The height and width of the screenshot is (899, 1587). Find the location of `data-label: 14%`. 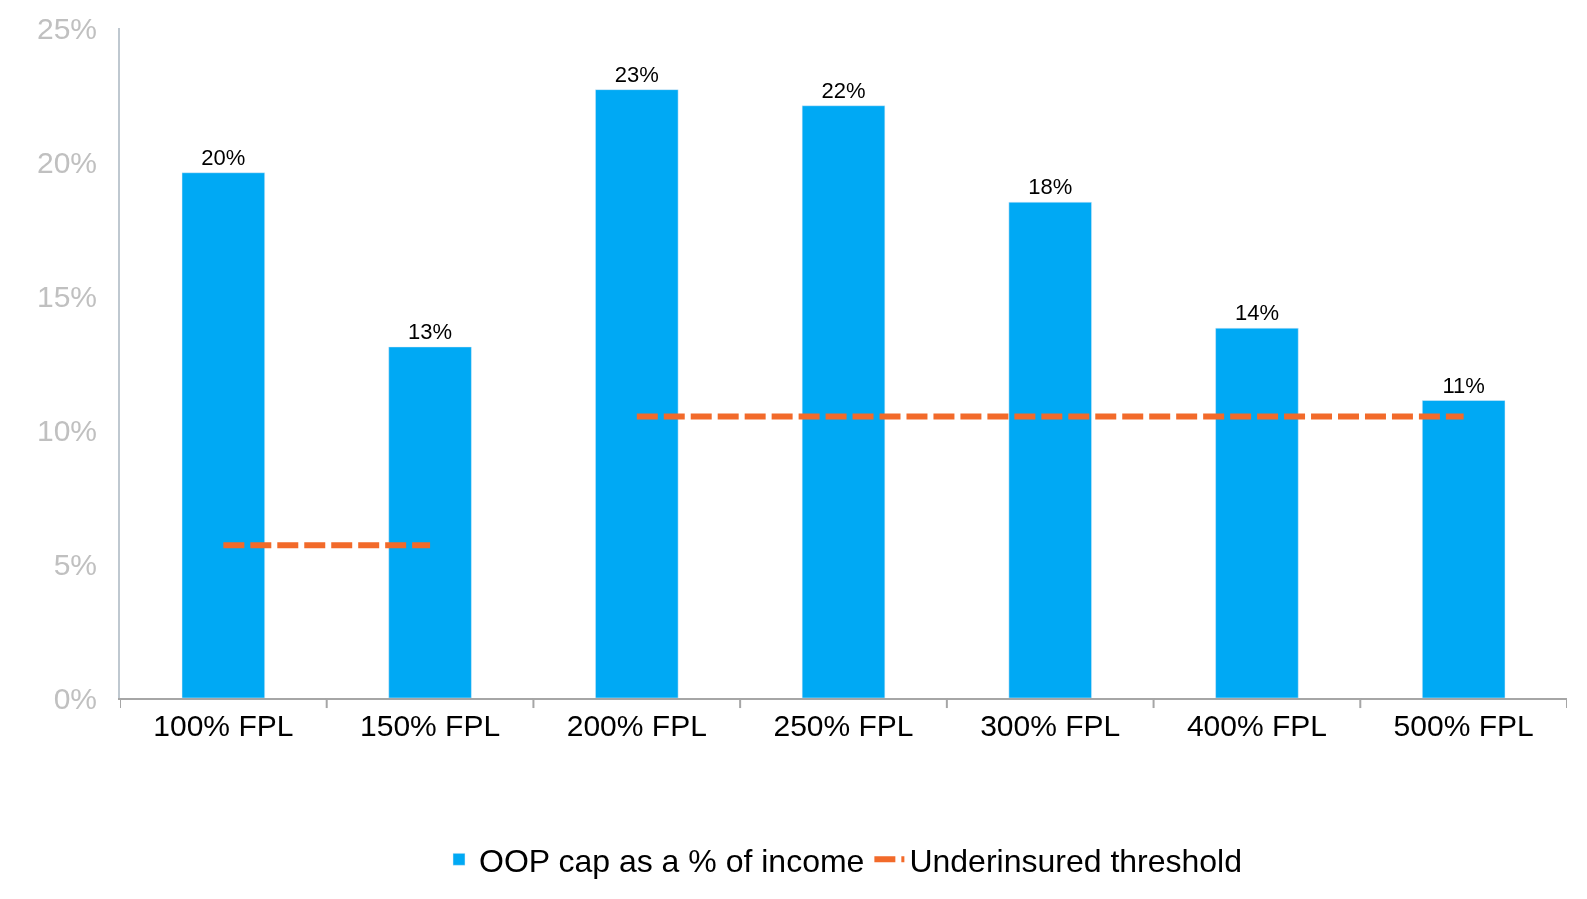

data-label: 14% is located at coordinates (1256, 313).